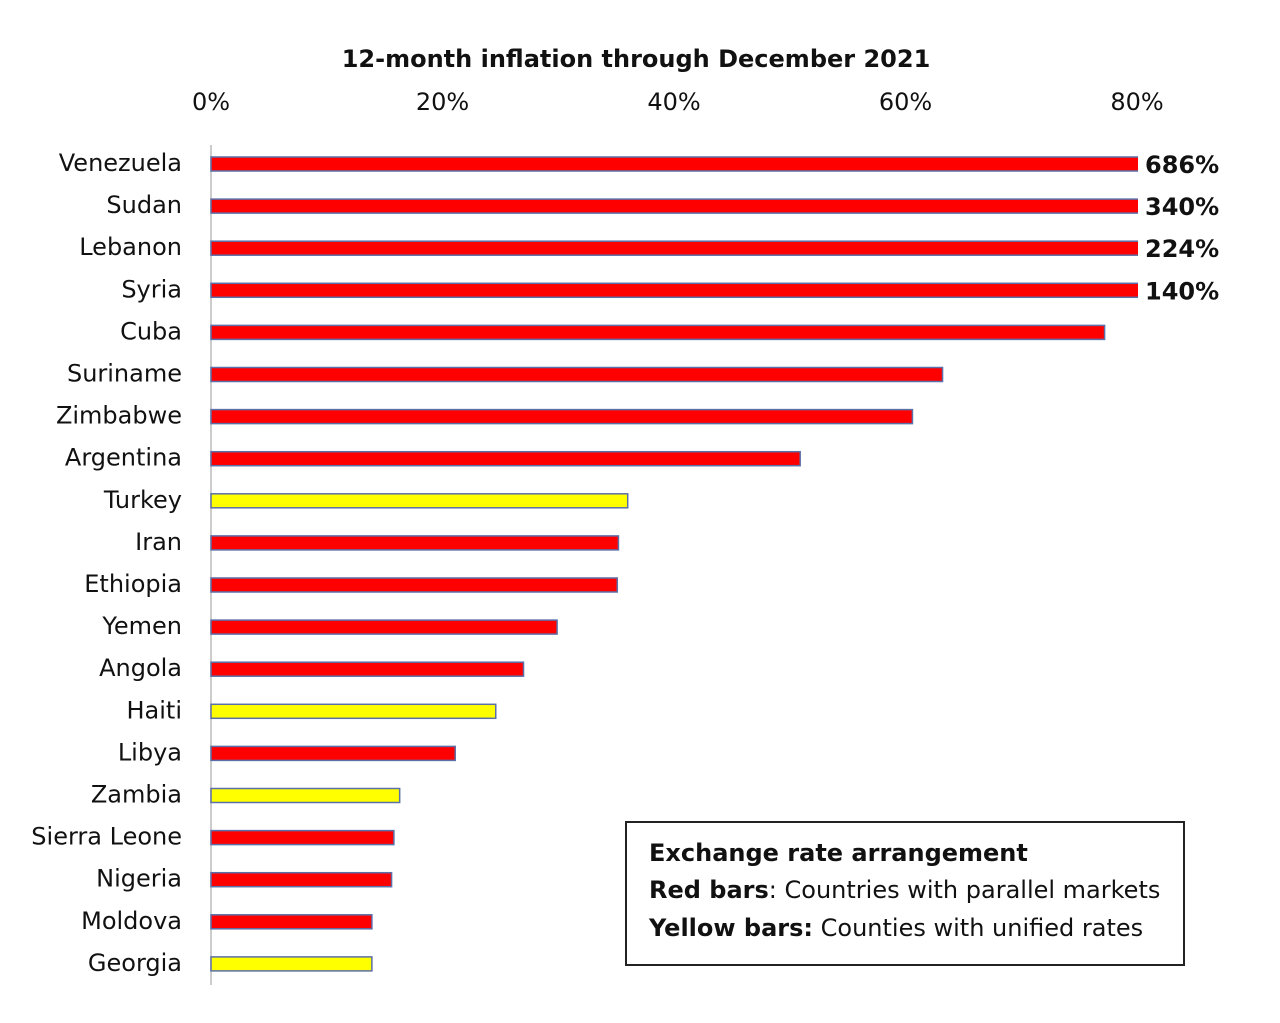  Describe the element at coordinates (142, 500) in the screenshot. I see `y-tick-label: Turkey` at that location.